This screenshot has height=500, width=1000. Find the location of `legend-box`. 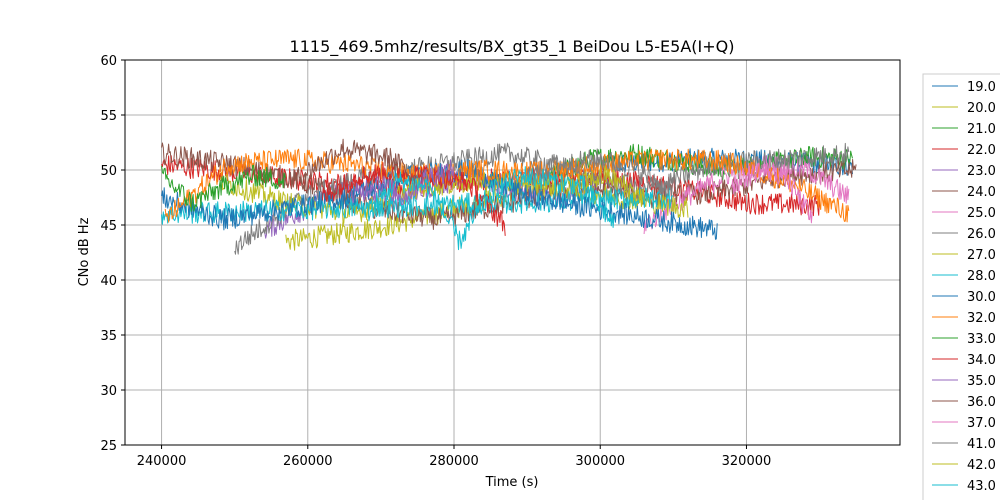

legend-box is located at coordinates (961, 286).